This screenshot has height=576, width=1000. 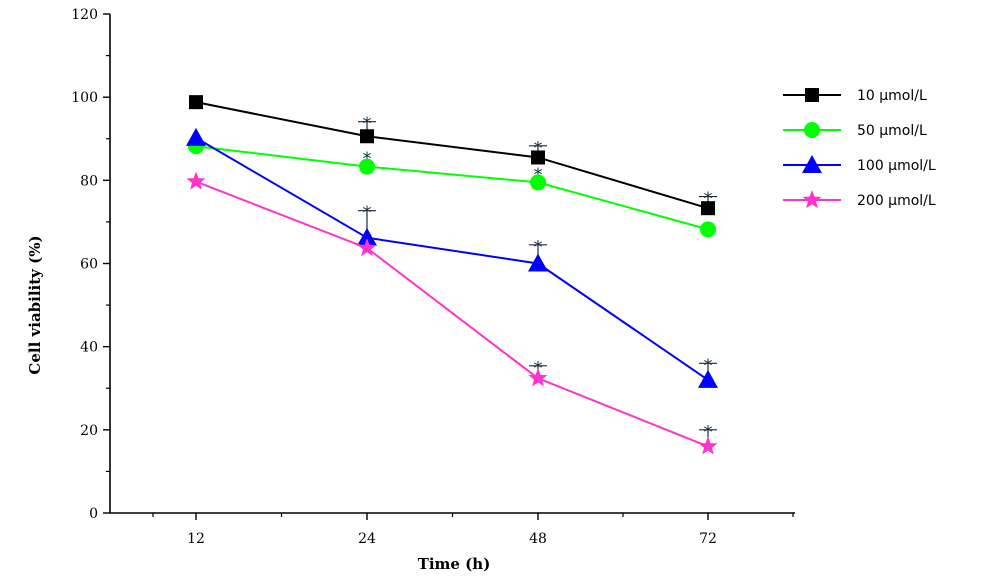 I want to click on x-tick-label: 48, so click(x=538, y=539).